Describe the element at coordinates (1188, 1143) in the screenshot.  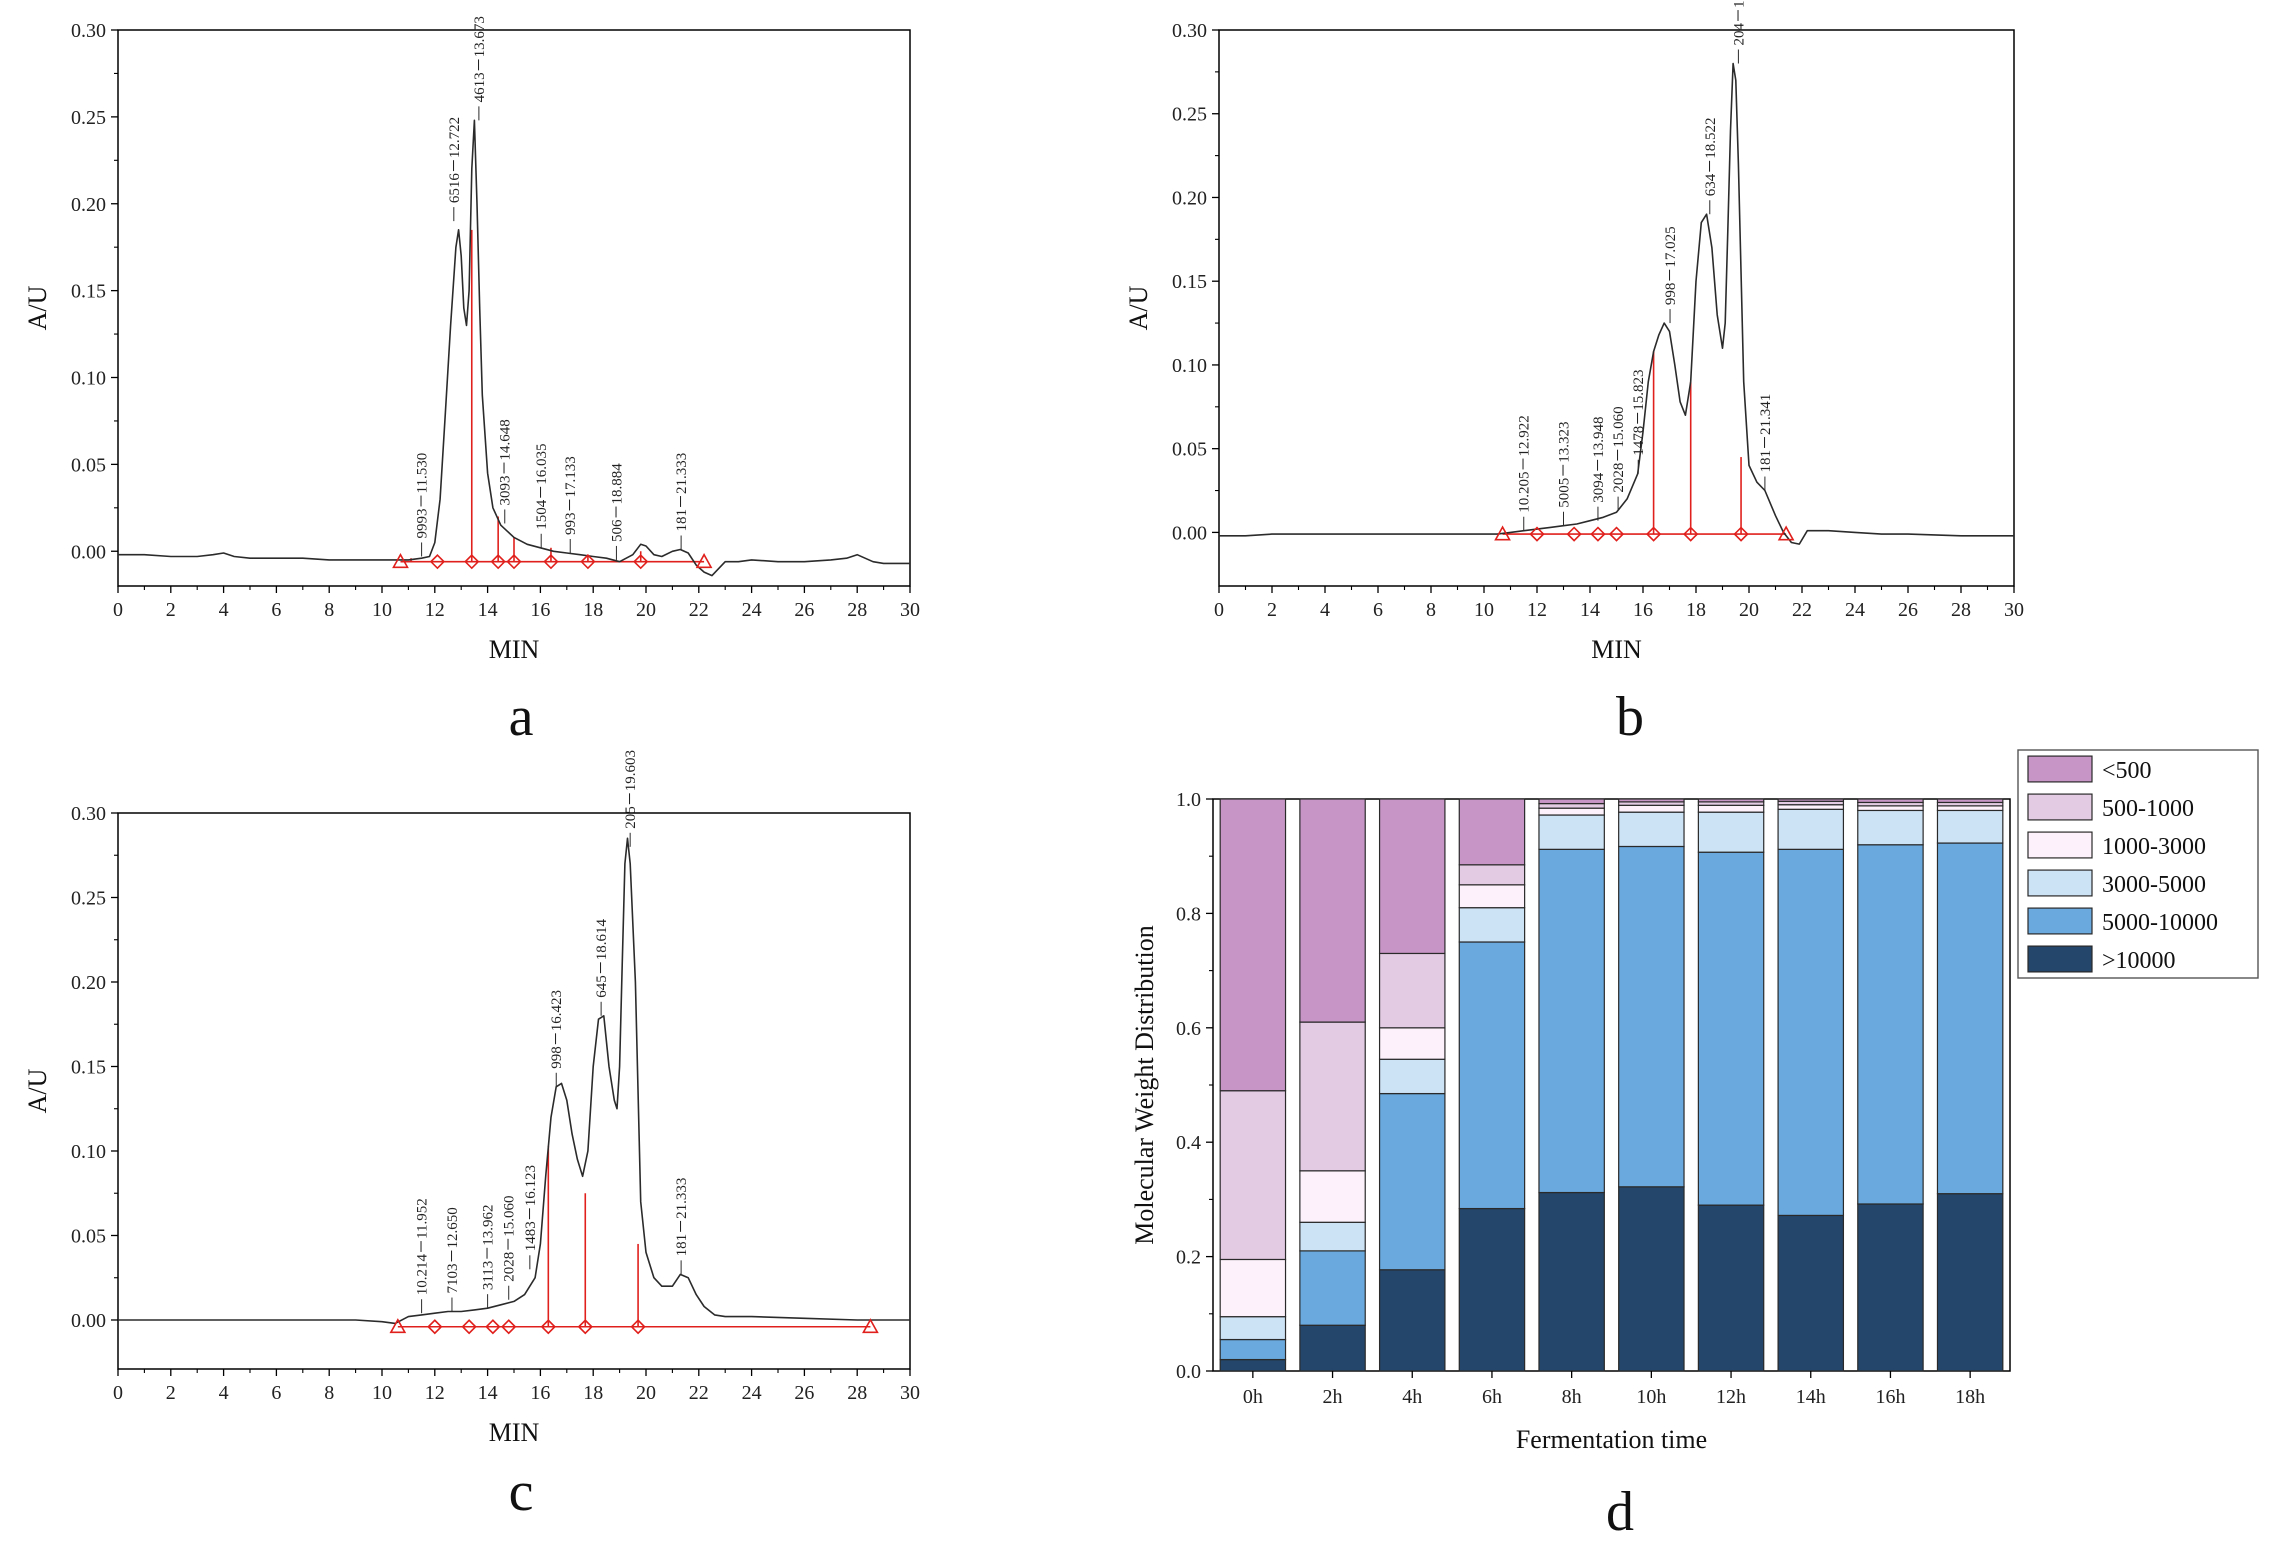
I see `y-tick-label: 0.4` at that location.